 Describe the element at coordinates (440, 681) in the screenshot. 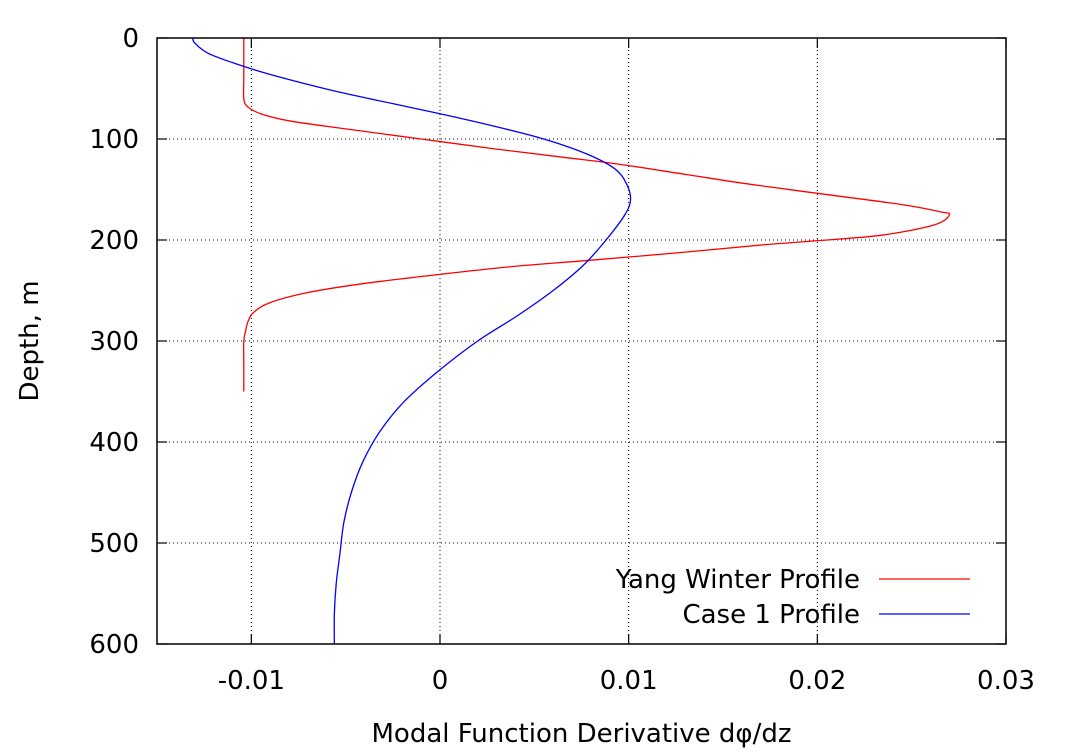

I see `x-tick-label: 0` at that location.